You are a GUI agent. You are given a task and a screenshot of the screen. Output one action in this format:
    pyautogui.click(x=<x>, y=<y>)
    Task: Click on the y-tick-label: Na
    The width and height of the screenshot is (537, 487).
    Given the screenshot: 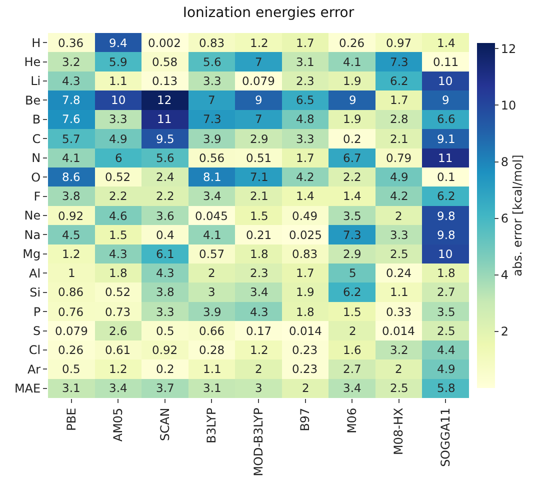 What is the action you would take?
    pyautogui.click(x=32, y=235)
    